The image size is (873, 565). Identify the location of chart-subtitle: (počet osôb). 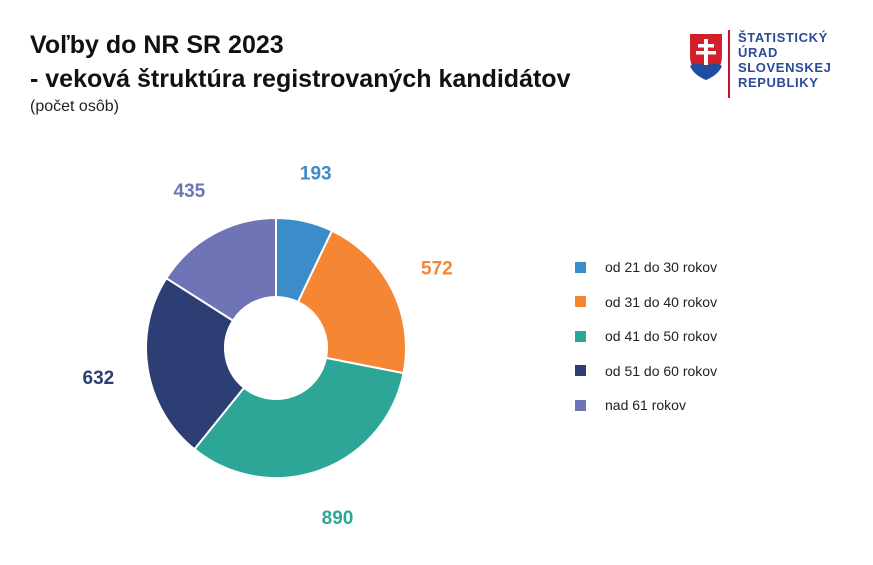
(74, 106).